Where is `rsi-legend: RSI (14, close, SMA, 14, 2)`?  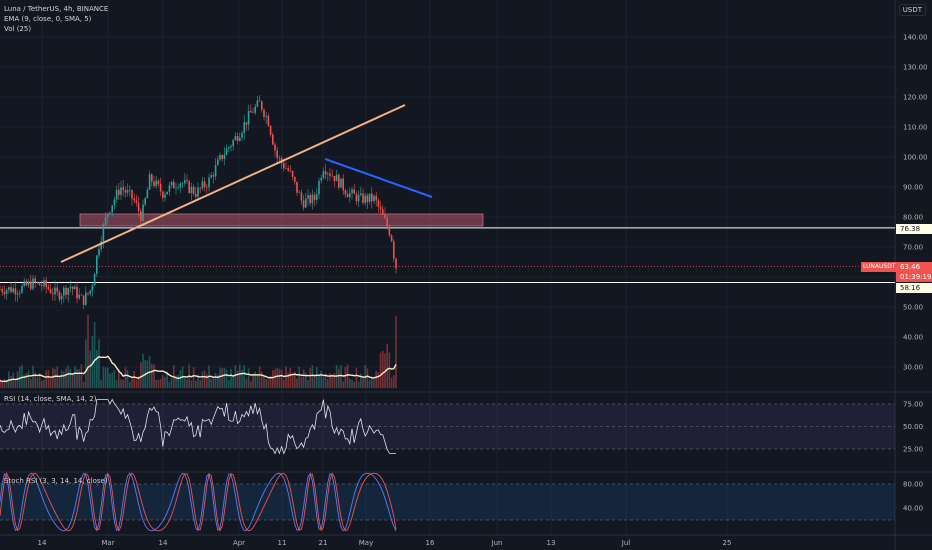 rsi-legend: RSI (14, close, SMA, 14, 2) is located at coordinates (50, 399).